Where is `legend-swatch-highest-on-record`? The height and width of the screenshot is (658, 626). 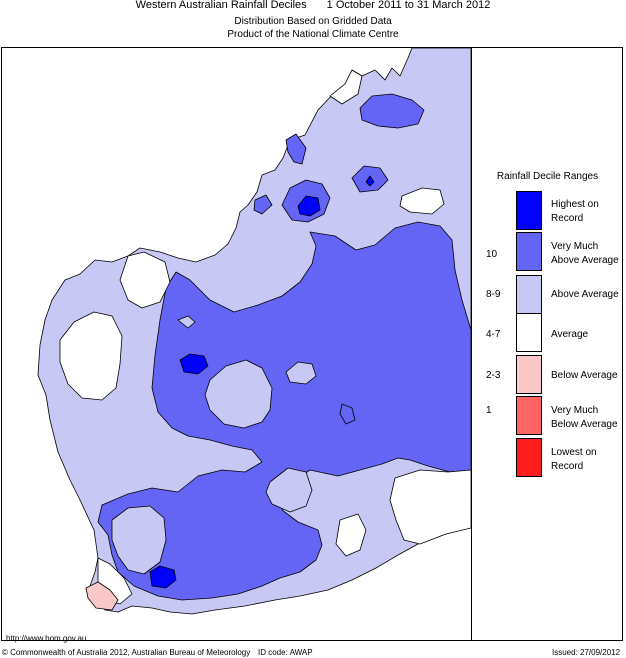 legend-swatch-highest-on-record is located at coordinates (529, 210).